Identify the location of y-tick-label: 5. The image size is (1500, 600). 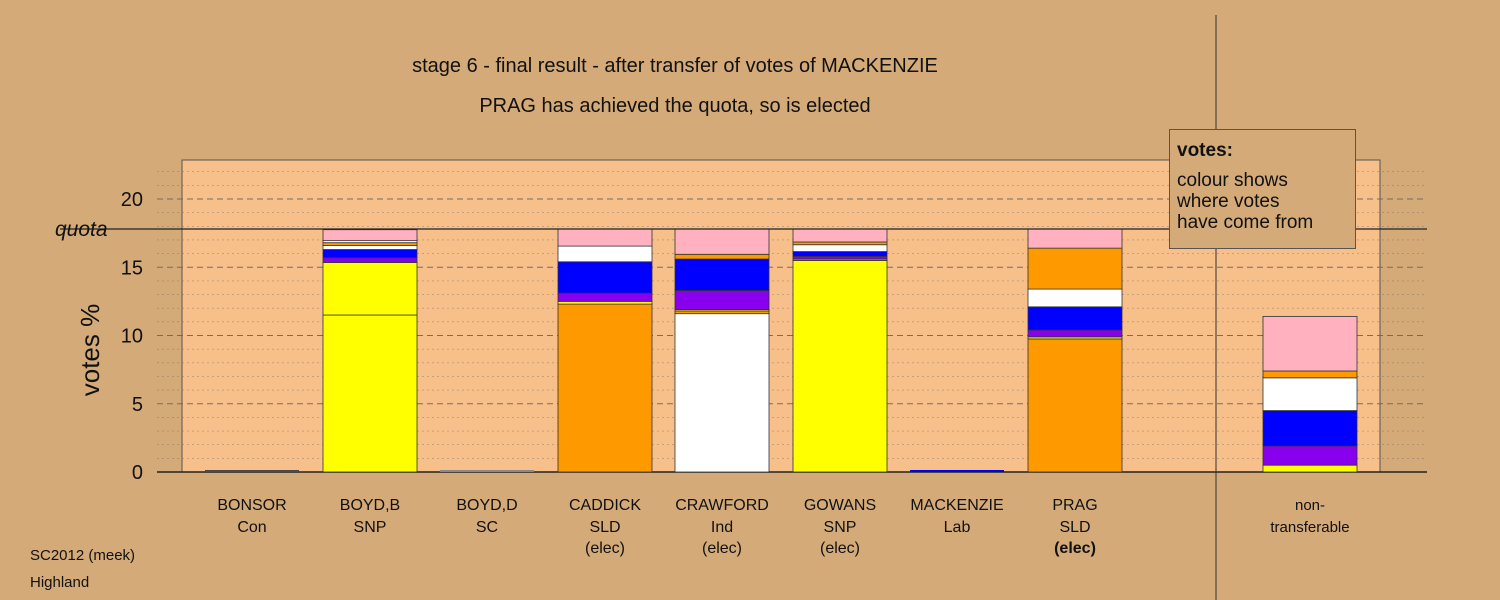
(137, 405).